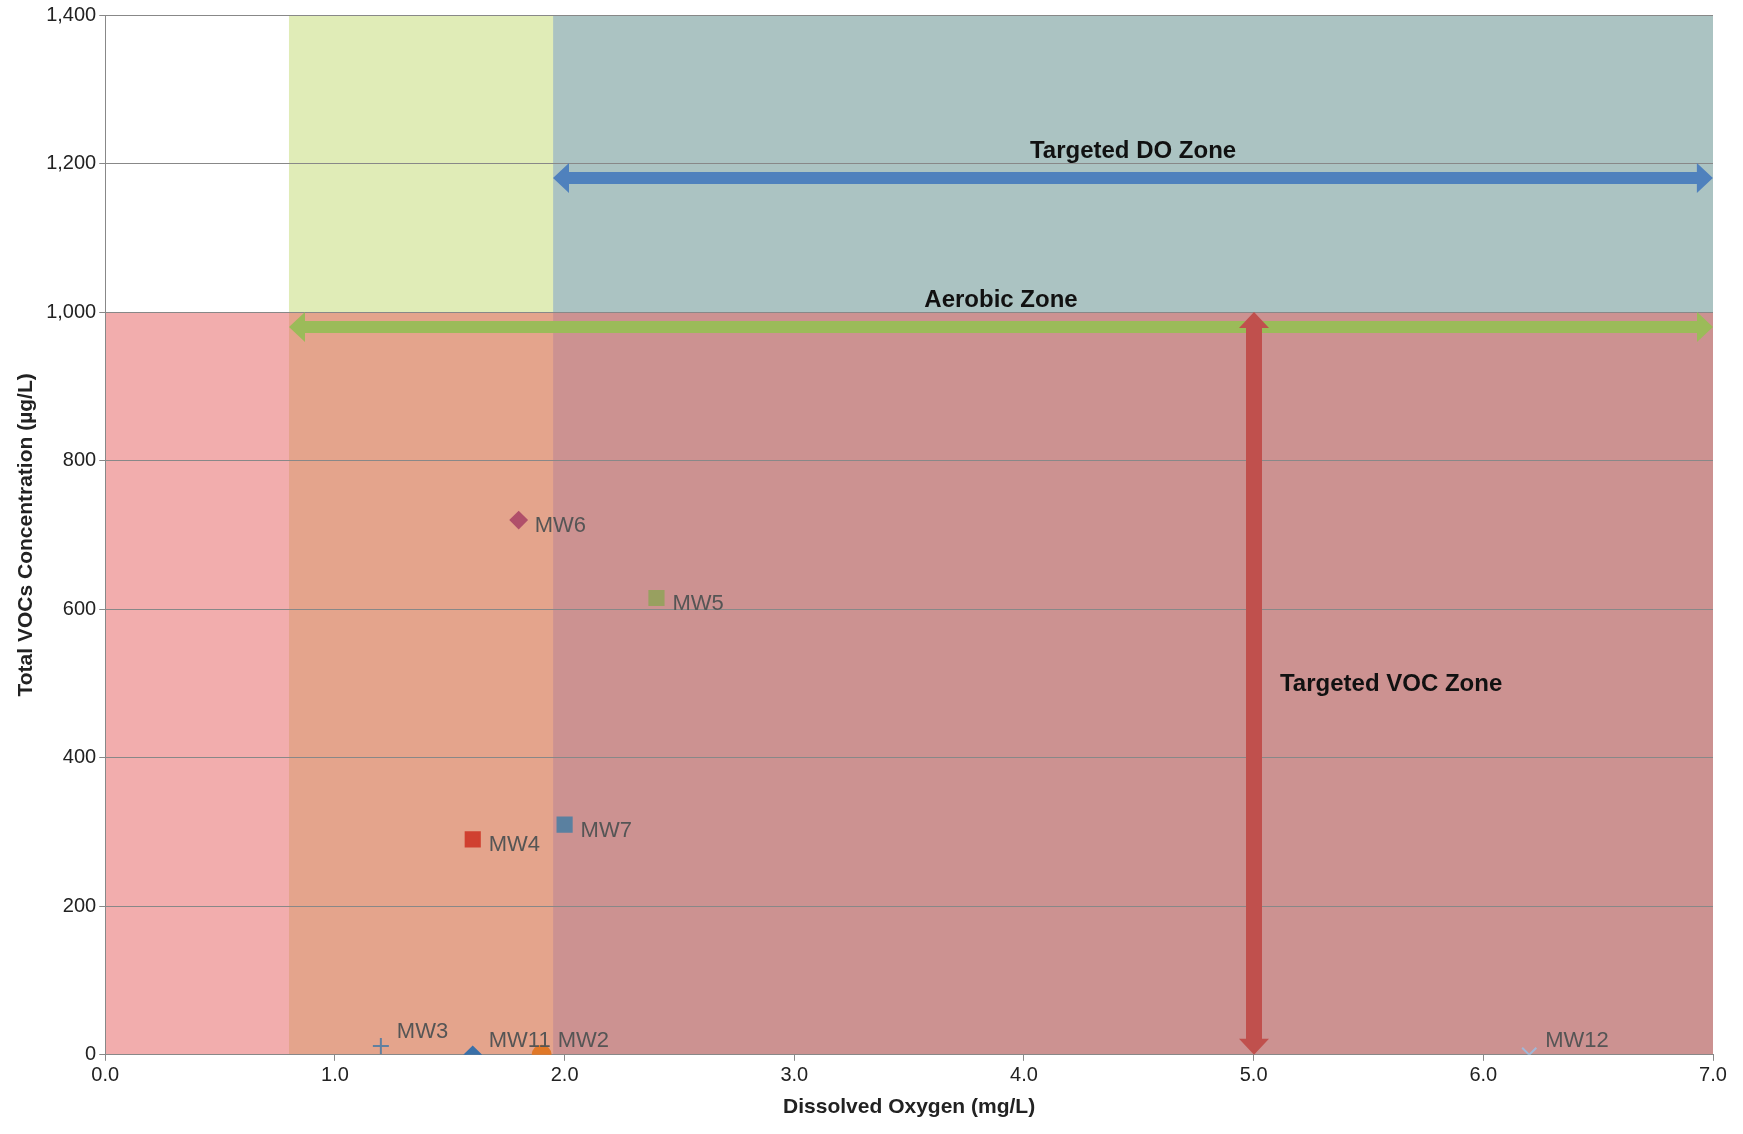 The width and height of the screenshot is (1743, 1134). Describe the element at coordinates (1001, 298) in the screenshot. I see `band-label: Aerobic Zone` at that location.